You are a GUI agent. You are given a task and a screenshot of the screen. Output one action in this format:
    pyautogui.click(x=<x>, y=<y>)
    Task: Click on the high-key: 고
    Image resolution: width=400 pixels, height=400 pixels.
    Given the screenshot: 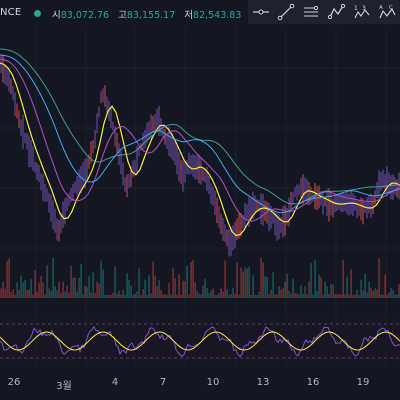 What is the action you would take?
    pyautogui.click(x=122, y=15)
    